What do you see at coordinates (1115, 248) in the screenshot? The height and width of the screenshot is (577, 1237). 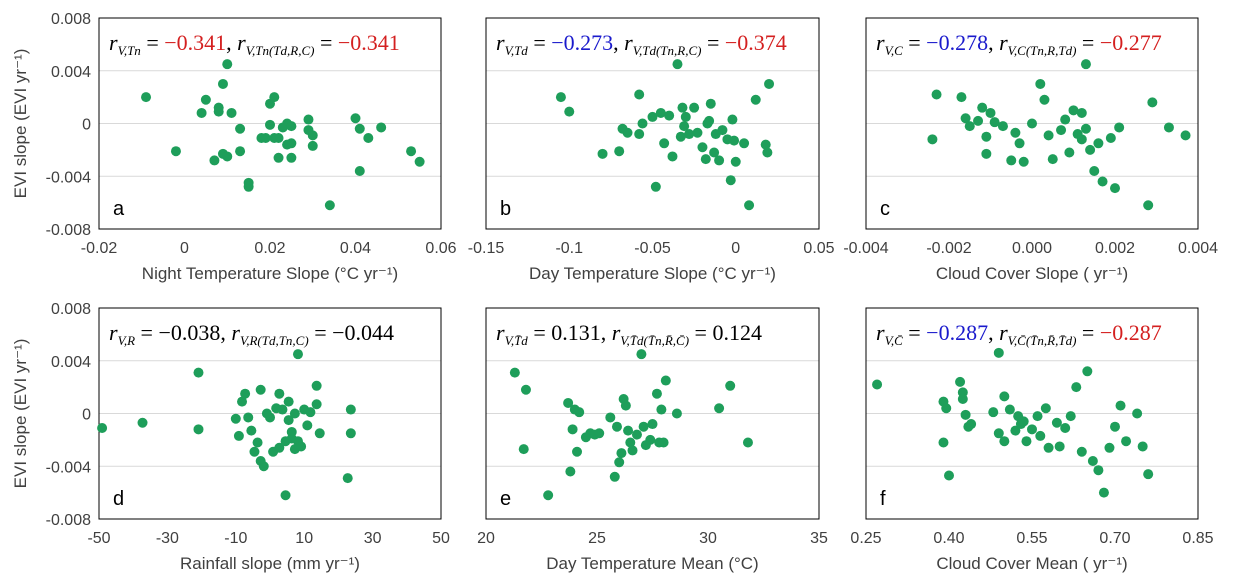 I see `x-tick-label: 0.002` at bounding box center [1115, 248].